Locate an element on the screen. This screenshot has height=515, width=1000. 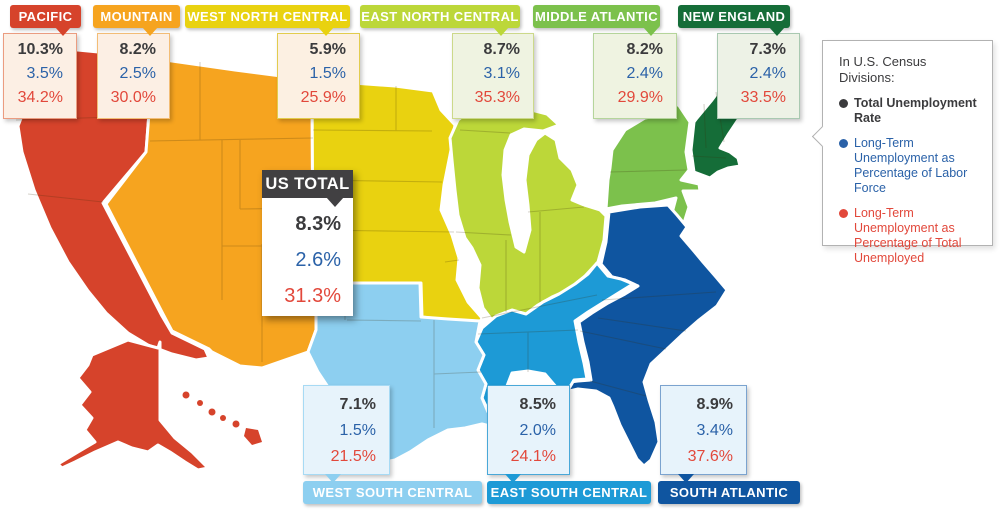
value-longterm-labor-force: 2.6% is located at coordinates (318, 260).